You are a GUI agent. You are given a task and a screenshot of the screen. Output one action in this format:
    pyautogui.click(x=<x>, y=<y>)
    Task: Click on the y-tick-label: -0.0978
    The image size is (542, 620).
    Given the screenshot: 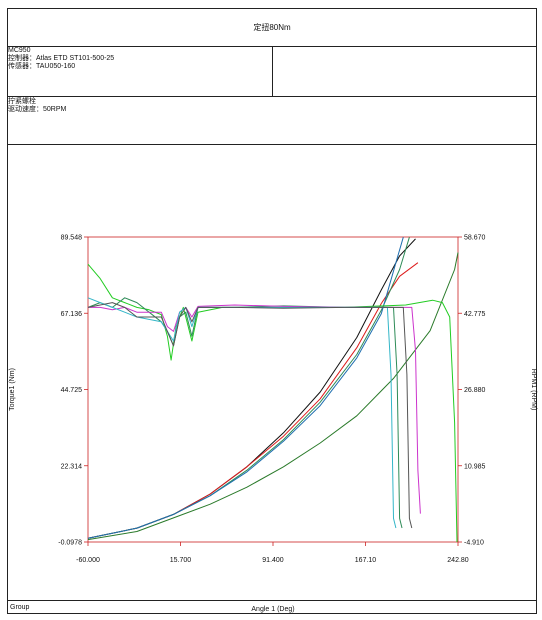 What is the action you would take?
    pyautogui.click(x=70, y=543)
    